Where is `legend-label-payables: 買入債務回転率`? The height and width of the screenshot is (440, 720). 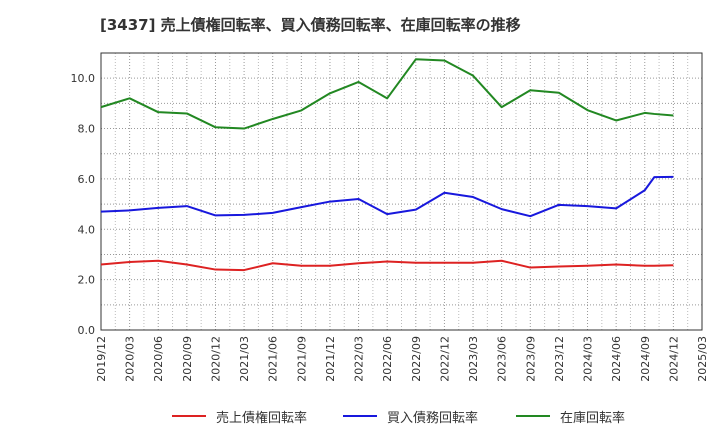
legend-label-payables: 買入債務回転率 is located at coordinates (433, 418).